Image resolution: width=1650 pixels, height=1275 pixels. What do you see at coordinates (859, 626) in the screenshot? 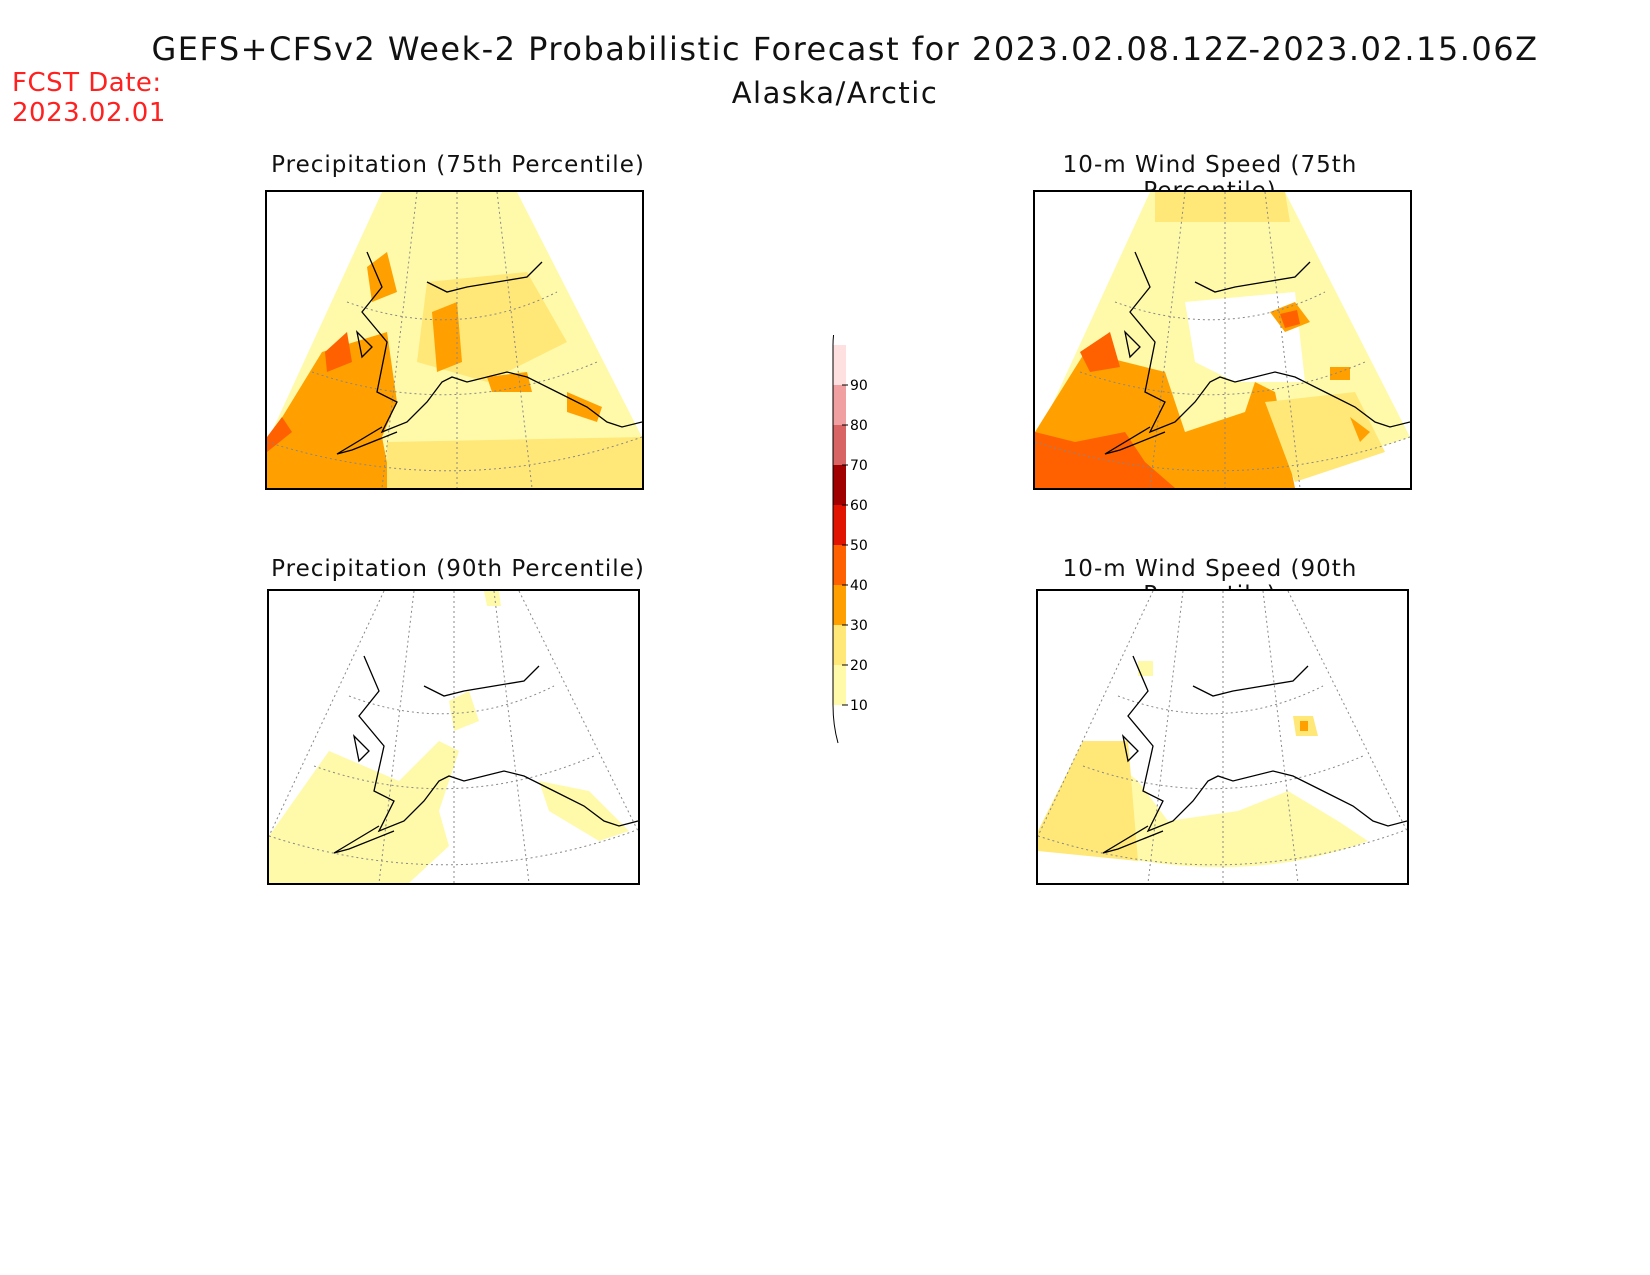
I see `colorbar-label-30: 30` at bounding box center [859, 626].